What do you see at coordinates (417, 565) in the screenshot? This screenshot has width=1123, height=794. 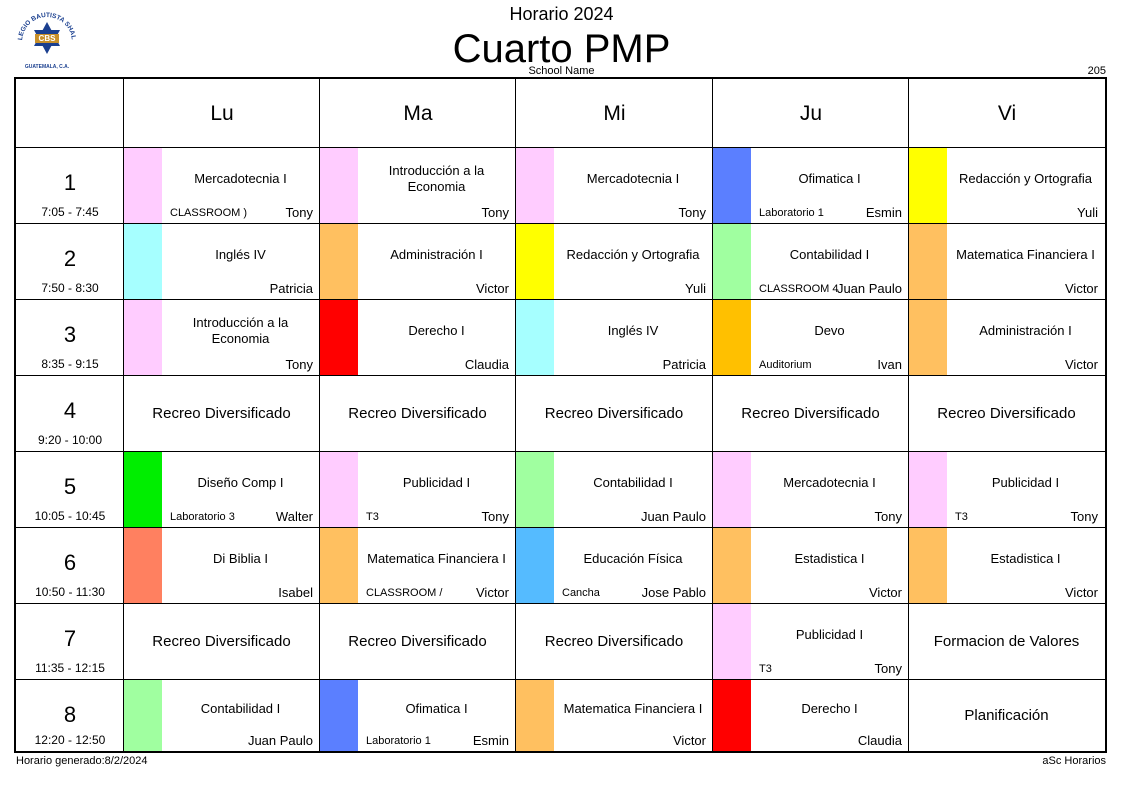 I see `lesson-cell: Matematica Financiera I Victor CLASSROOM /` at bounding box center [417, 565].